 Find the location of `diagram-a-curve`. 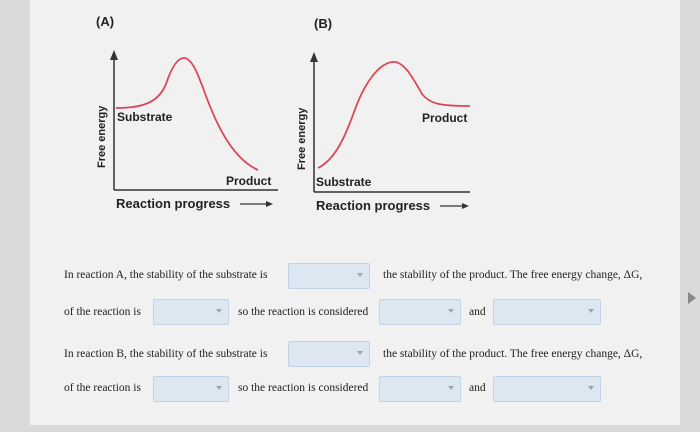

diagram-a-curve is located at coordinates (187, 114).